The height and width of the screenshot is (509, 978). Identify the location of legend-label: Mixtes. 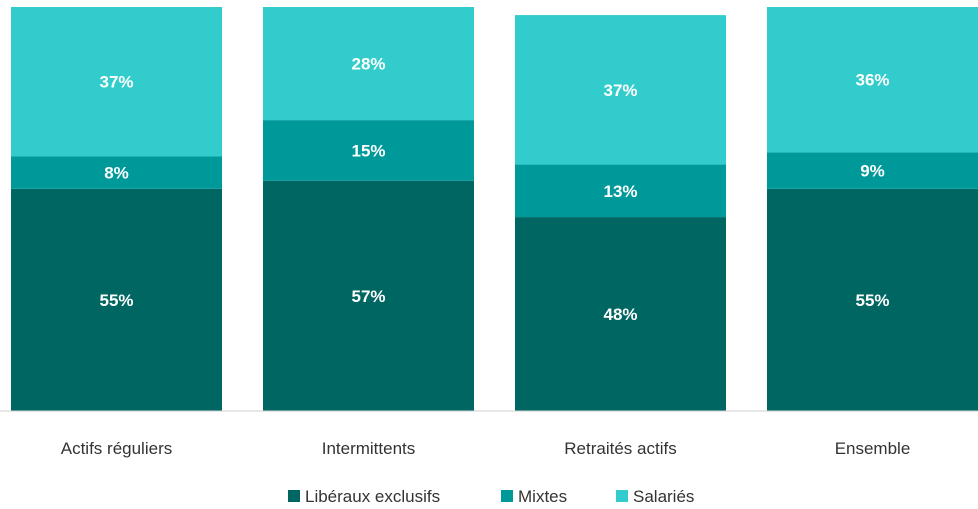
(542, 496).